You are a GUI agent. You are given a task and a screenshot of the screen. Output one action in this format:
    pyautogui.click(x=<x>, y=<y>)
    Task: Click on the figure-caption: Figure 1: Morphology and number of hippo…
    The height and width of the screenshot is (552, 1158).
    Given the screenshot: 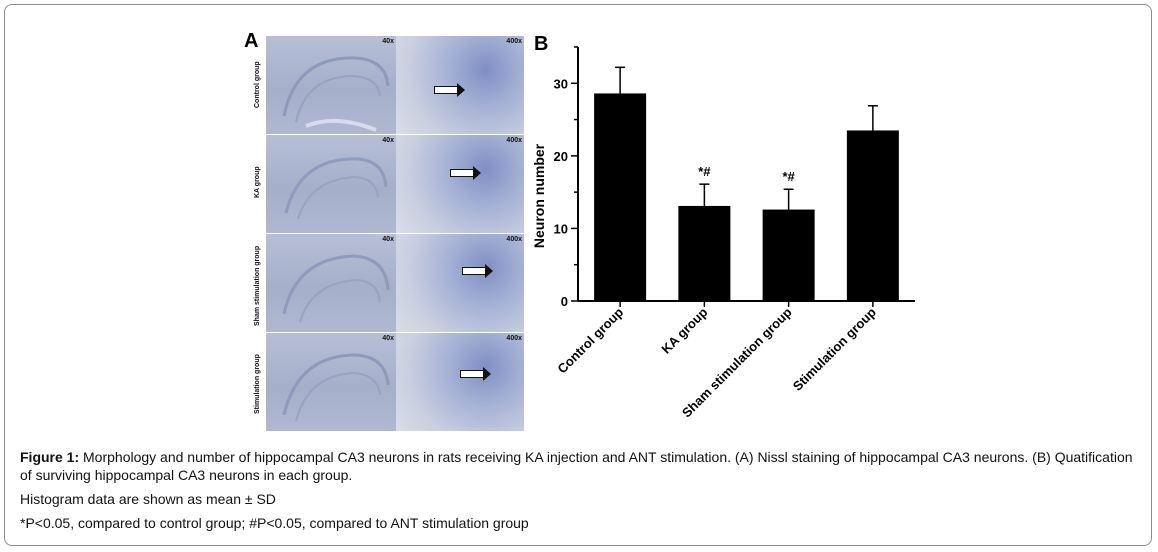 What is the action you would take?
    pyautogui.click(x=582, y=466)
    